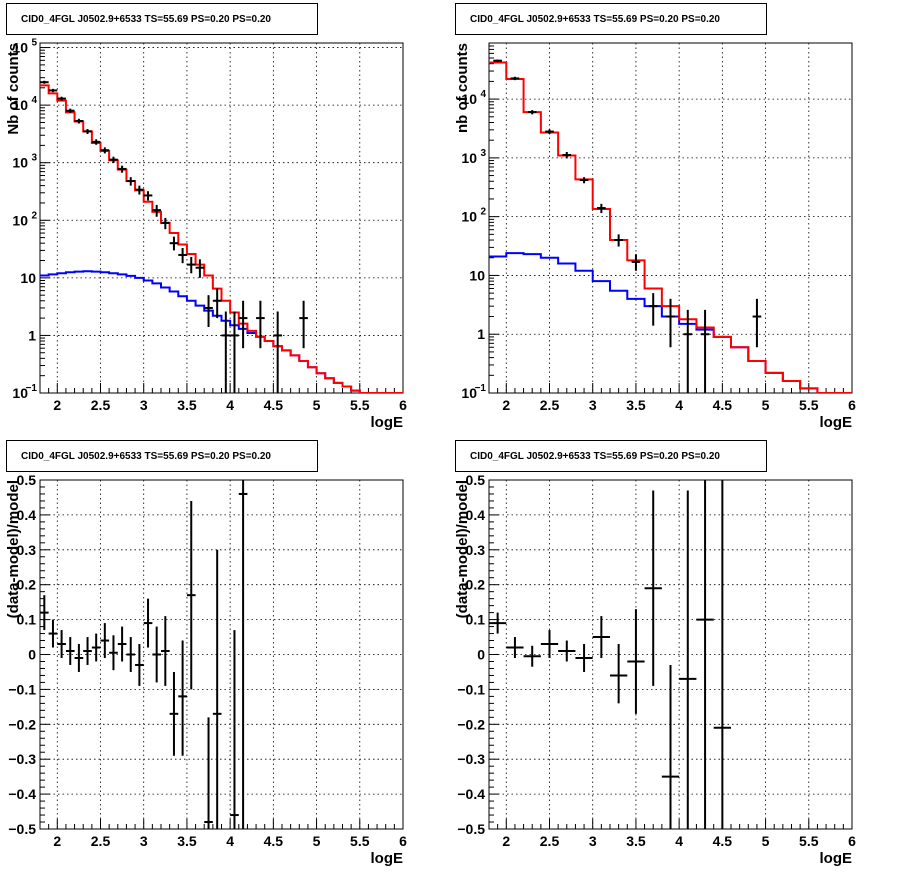 The height and width of the screenshot is (875, 898). Describe the element at coordinates (27, 515) in the screenshot. I see `y-tick-label: 0.4` at that location.